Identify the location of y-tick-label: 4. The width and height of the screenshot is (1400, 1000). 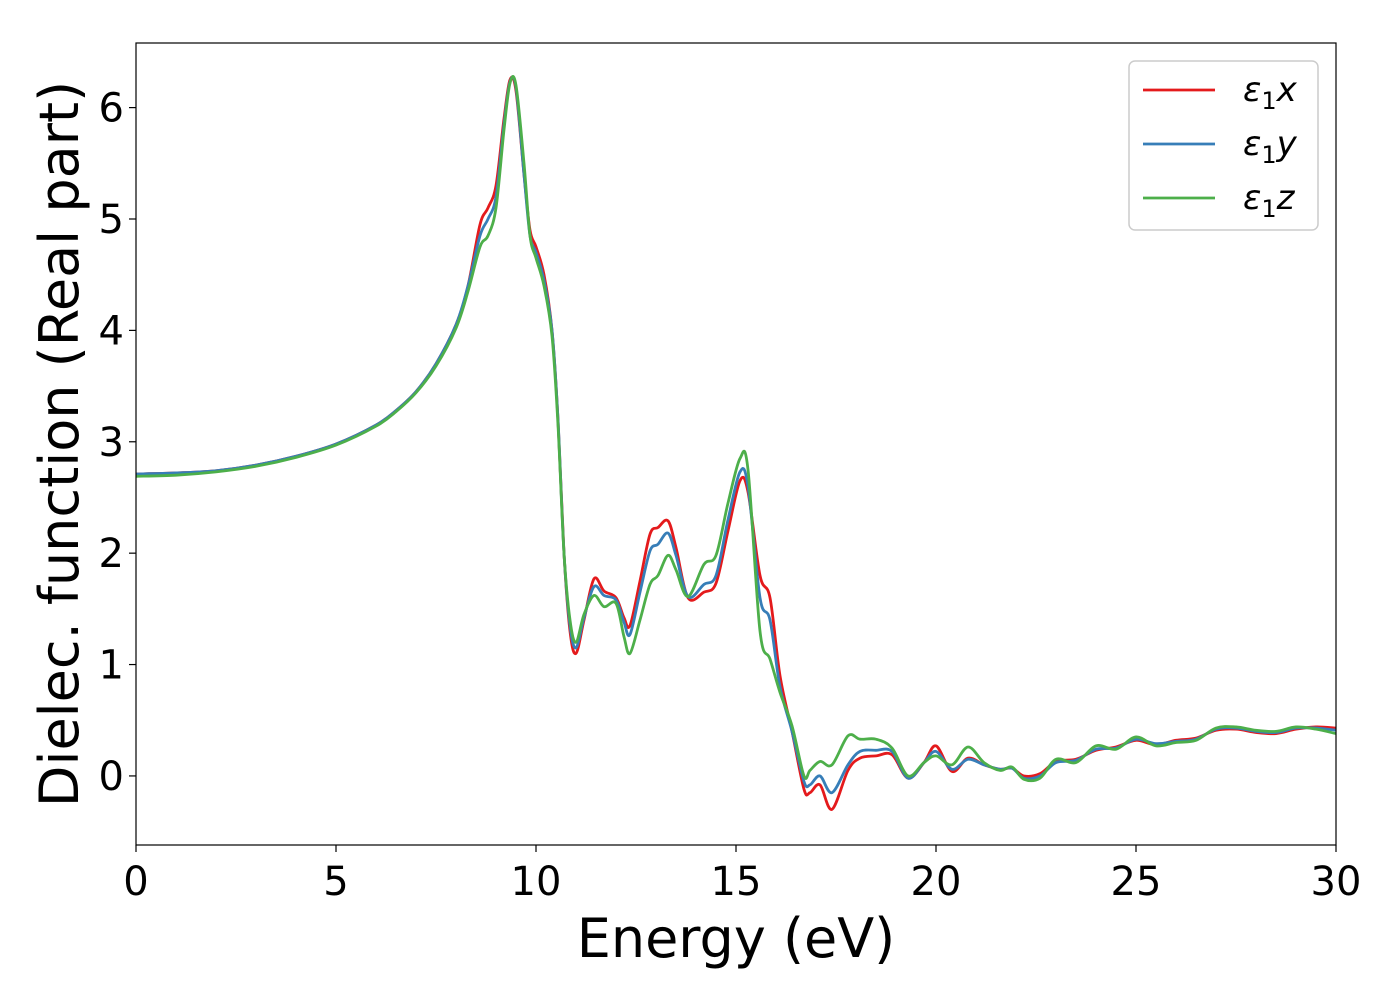
(111, 331).